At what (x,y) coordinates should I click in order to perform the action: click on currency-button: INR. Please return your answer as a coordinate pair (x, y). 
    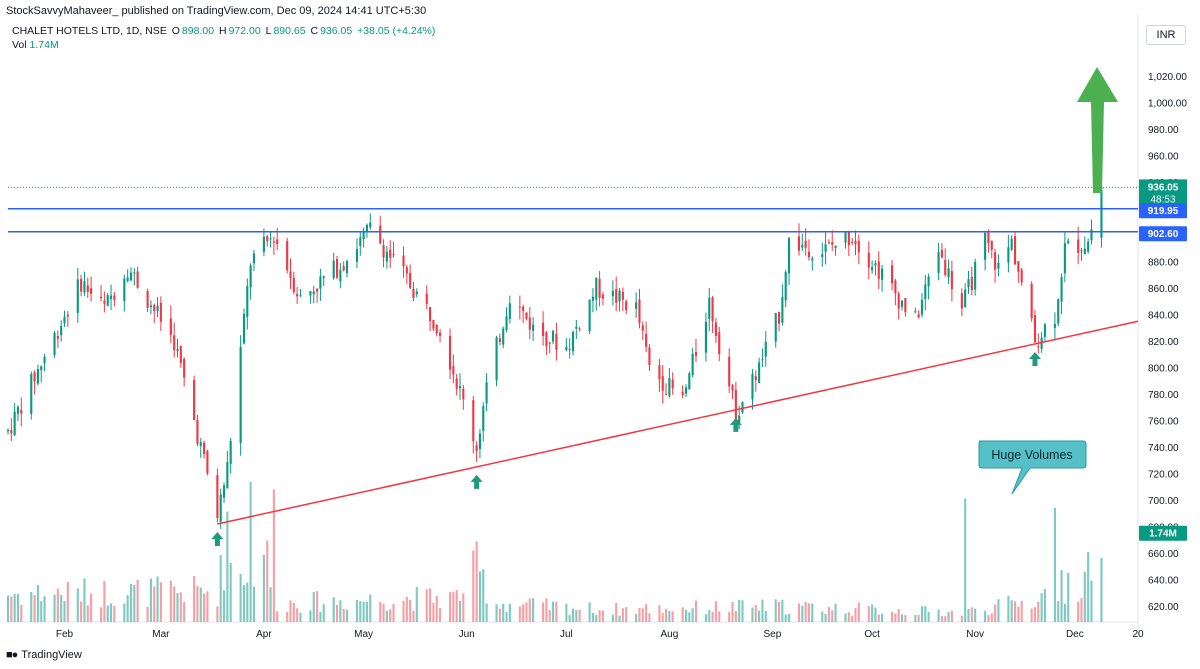
    Looking at the image, I should click on (1166, 35).